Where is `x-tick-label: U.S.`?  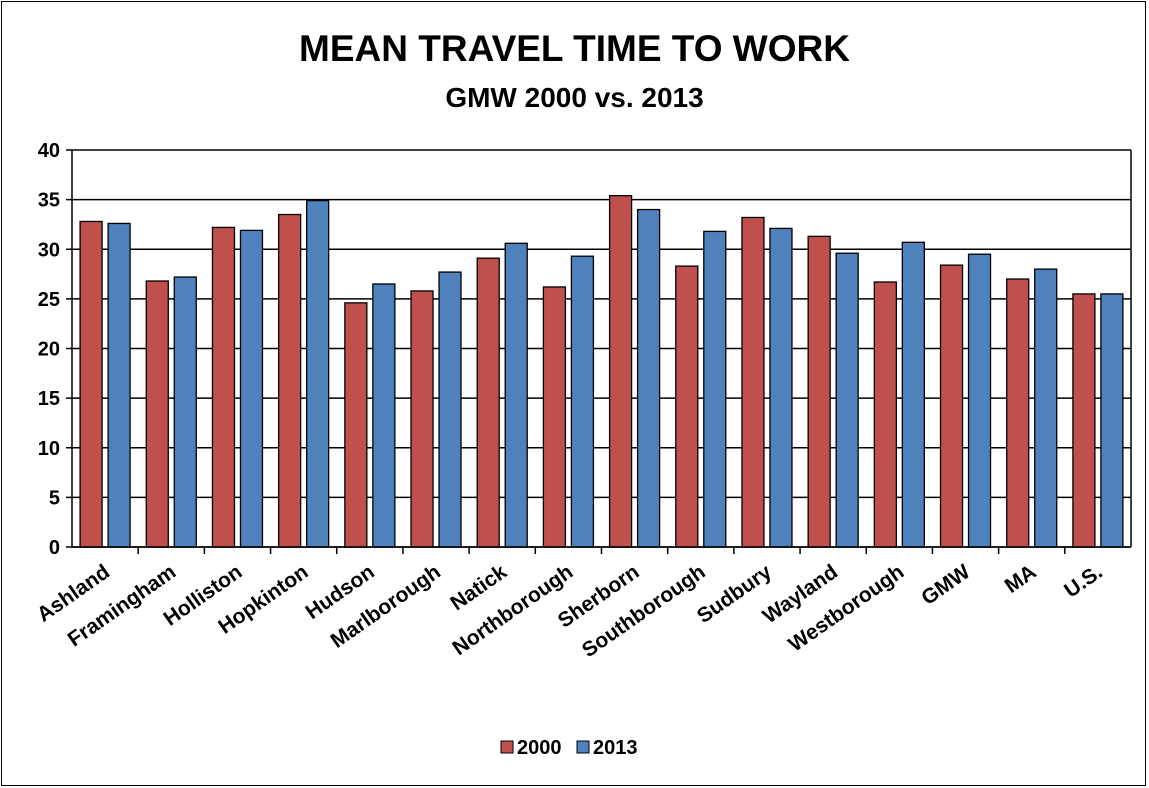
x-tick-label: U.S. is located at coordinates (1083, 581).